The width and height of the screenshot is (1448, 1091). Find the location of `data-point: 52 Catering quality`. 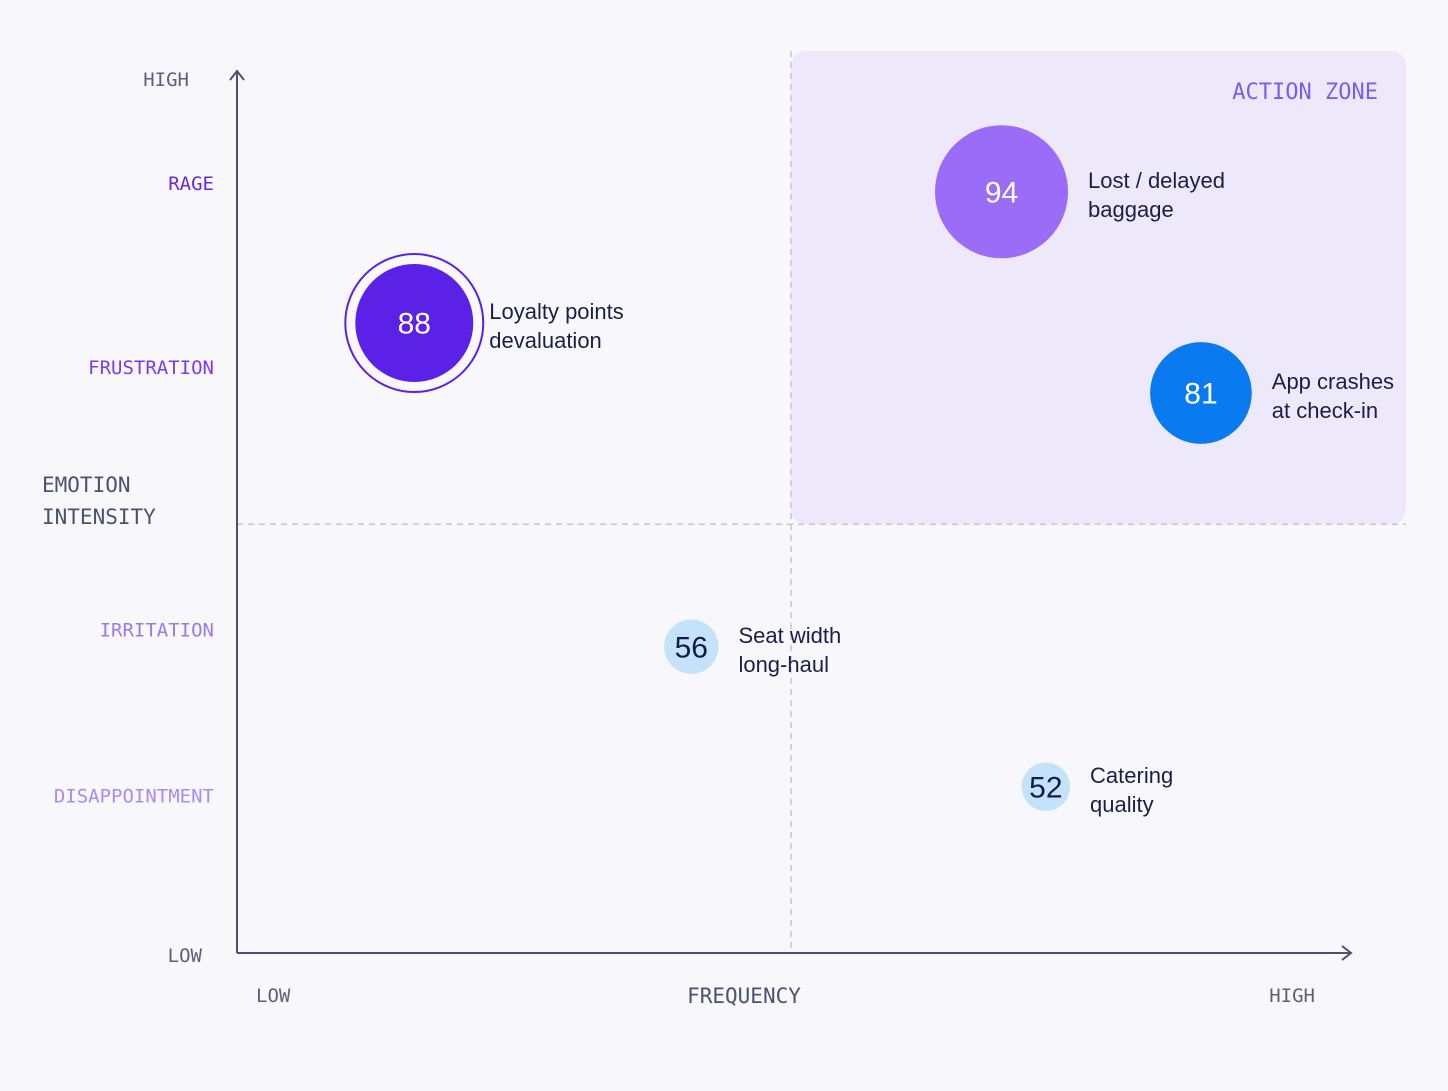

data-point: 52 Catering quality is located at coordinates (1097, 789).